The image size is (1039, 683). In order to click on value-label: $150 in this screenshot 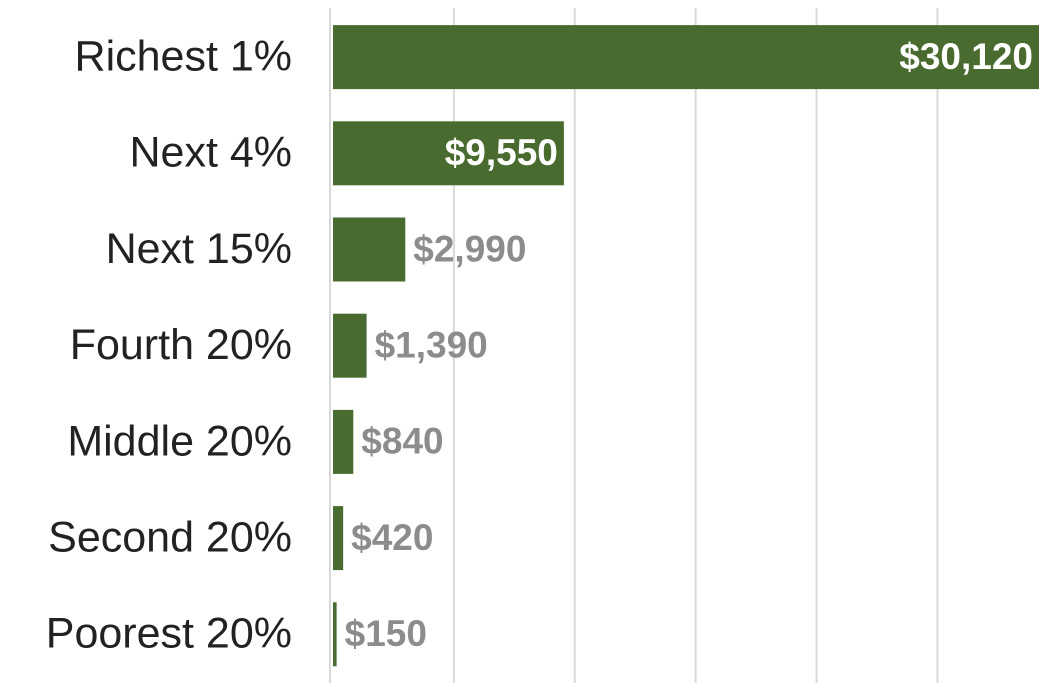, I will do `click(386, 633)`.